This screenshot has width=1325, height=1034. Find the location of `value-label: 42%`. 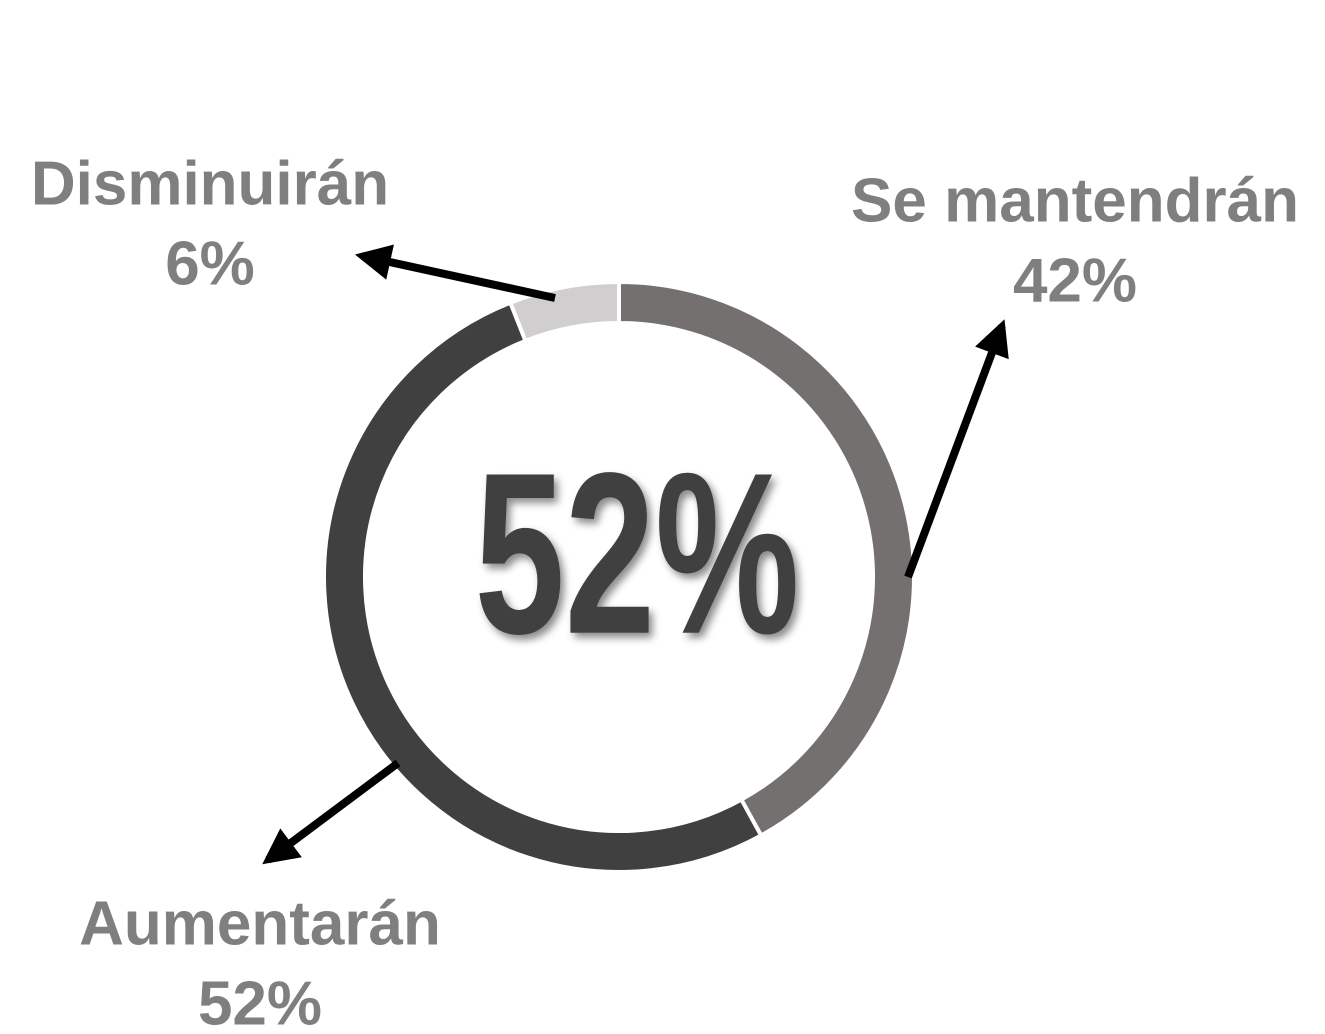

value-label: 42% is located at coordinates (1075, 280).